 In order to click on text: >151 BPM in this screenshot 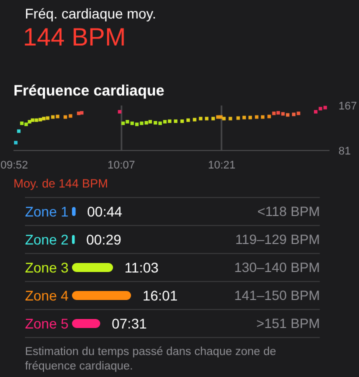, I will do `click(288, 323)`.